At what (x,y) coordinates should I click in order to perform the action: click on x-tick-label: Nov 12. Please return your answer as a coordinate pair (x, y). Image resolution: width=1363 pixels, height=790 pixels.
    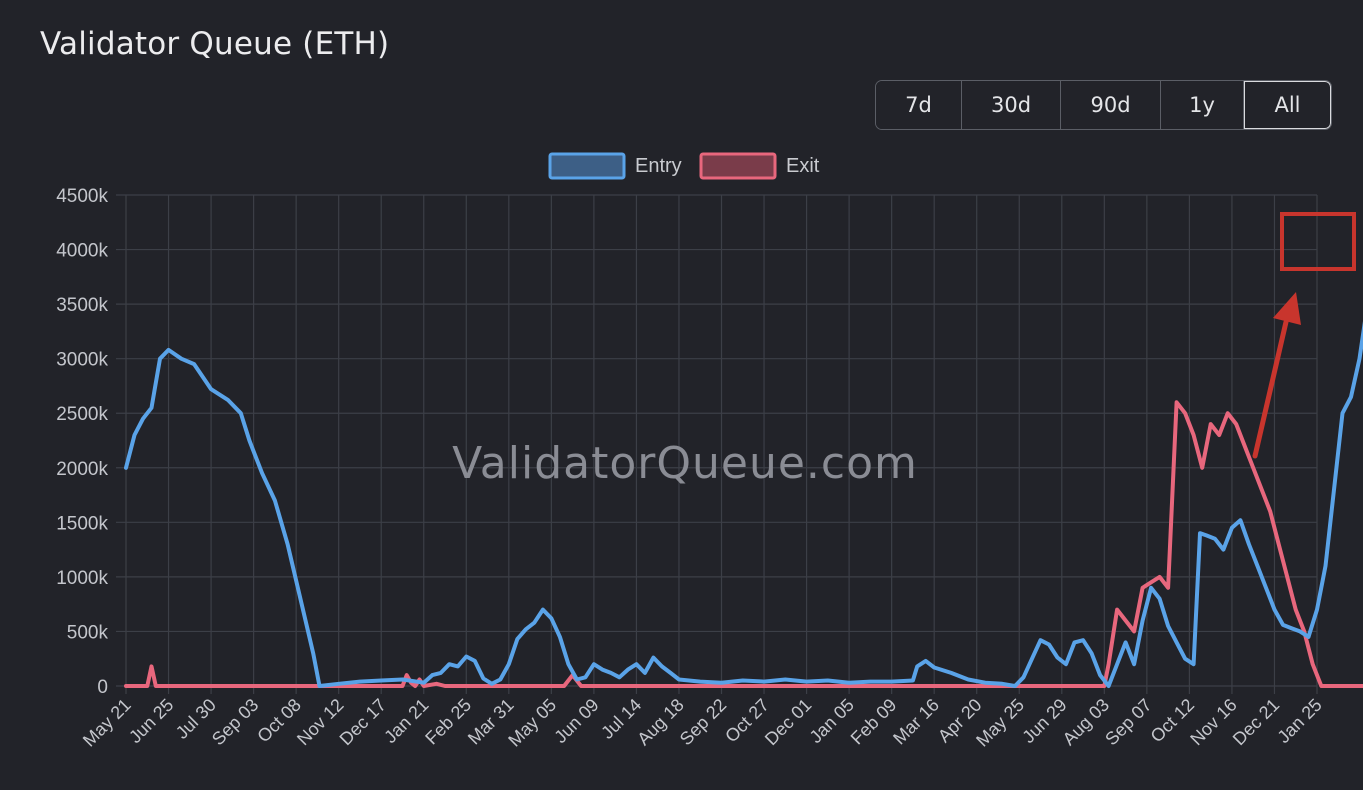
    Looking at the image, I should click on (320, 722).